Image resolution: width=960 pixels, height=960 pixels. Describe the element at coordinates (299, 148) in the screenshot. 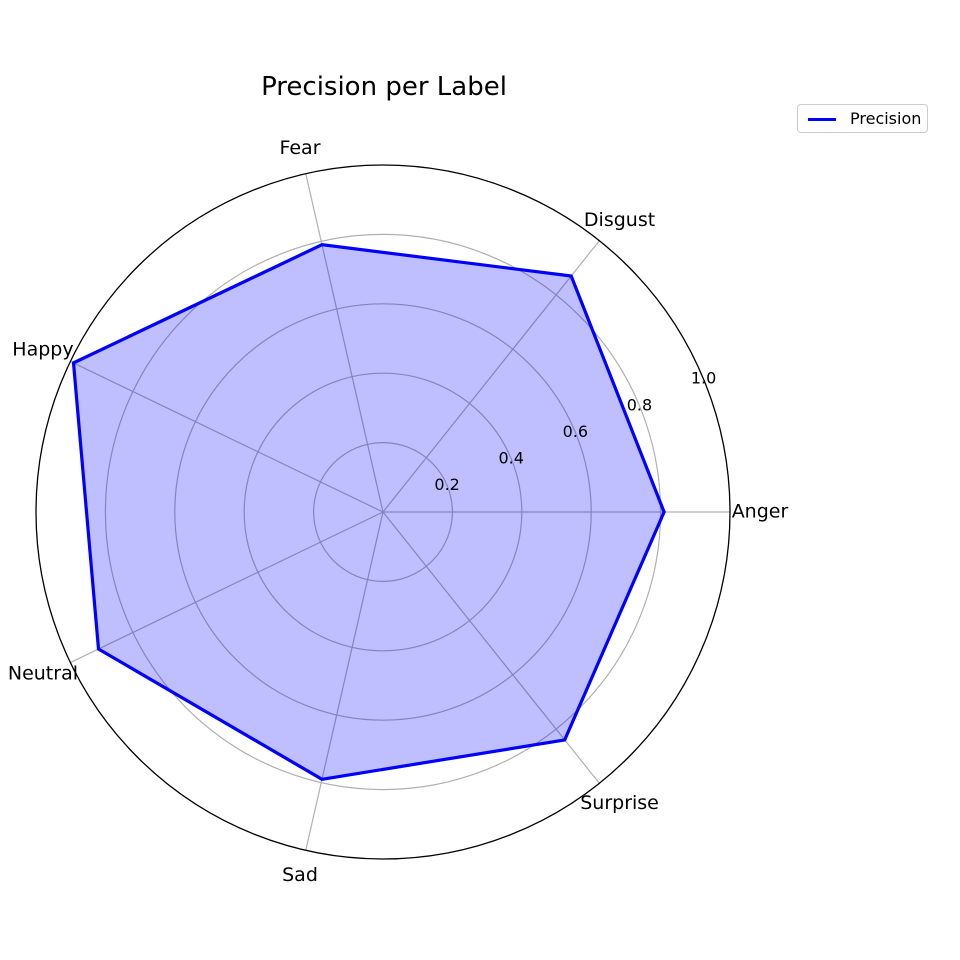

I see `category-label: Fear` at that location.